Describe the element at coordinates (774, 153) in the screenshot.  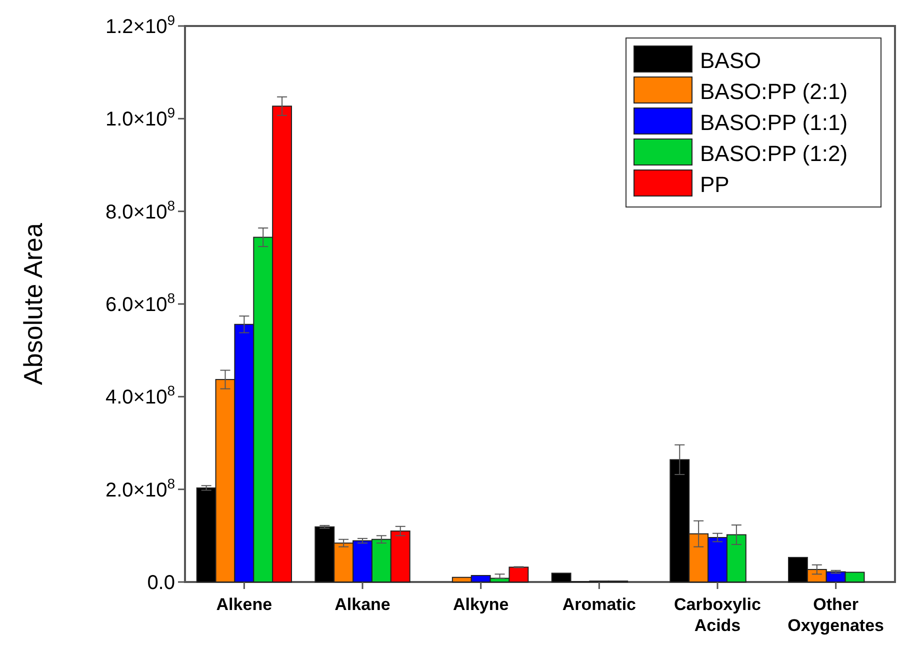
I see `legend-label: BASO:PP (1:2)` at that location.